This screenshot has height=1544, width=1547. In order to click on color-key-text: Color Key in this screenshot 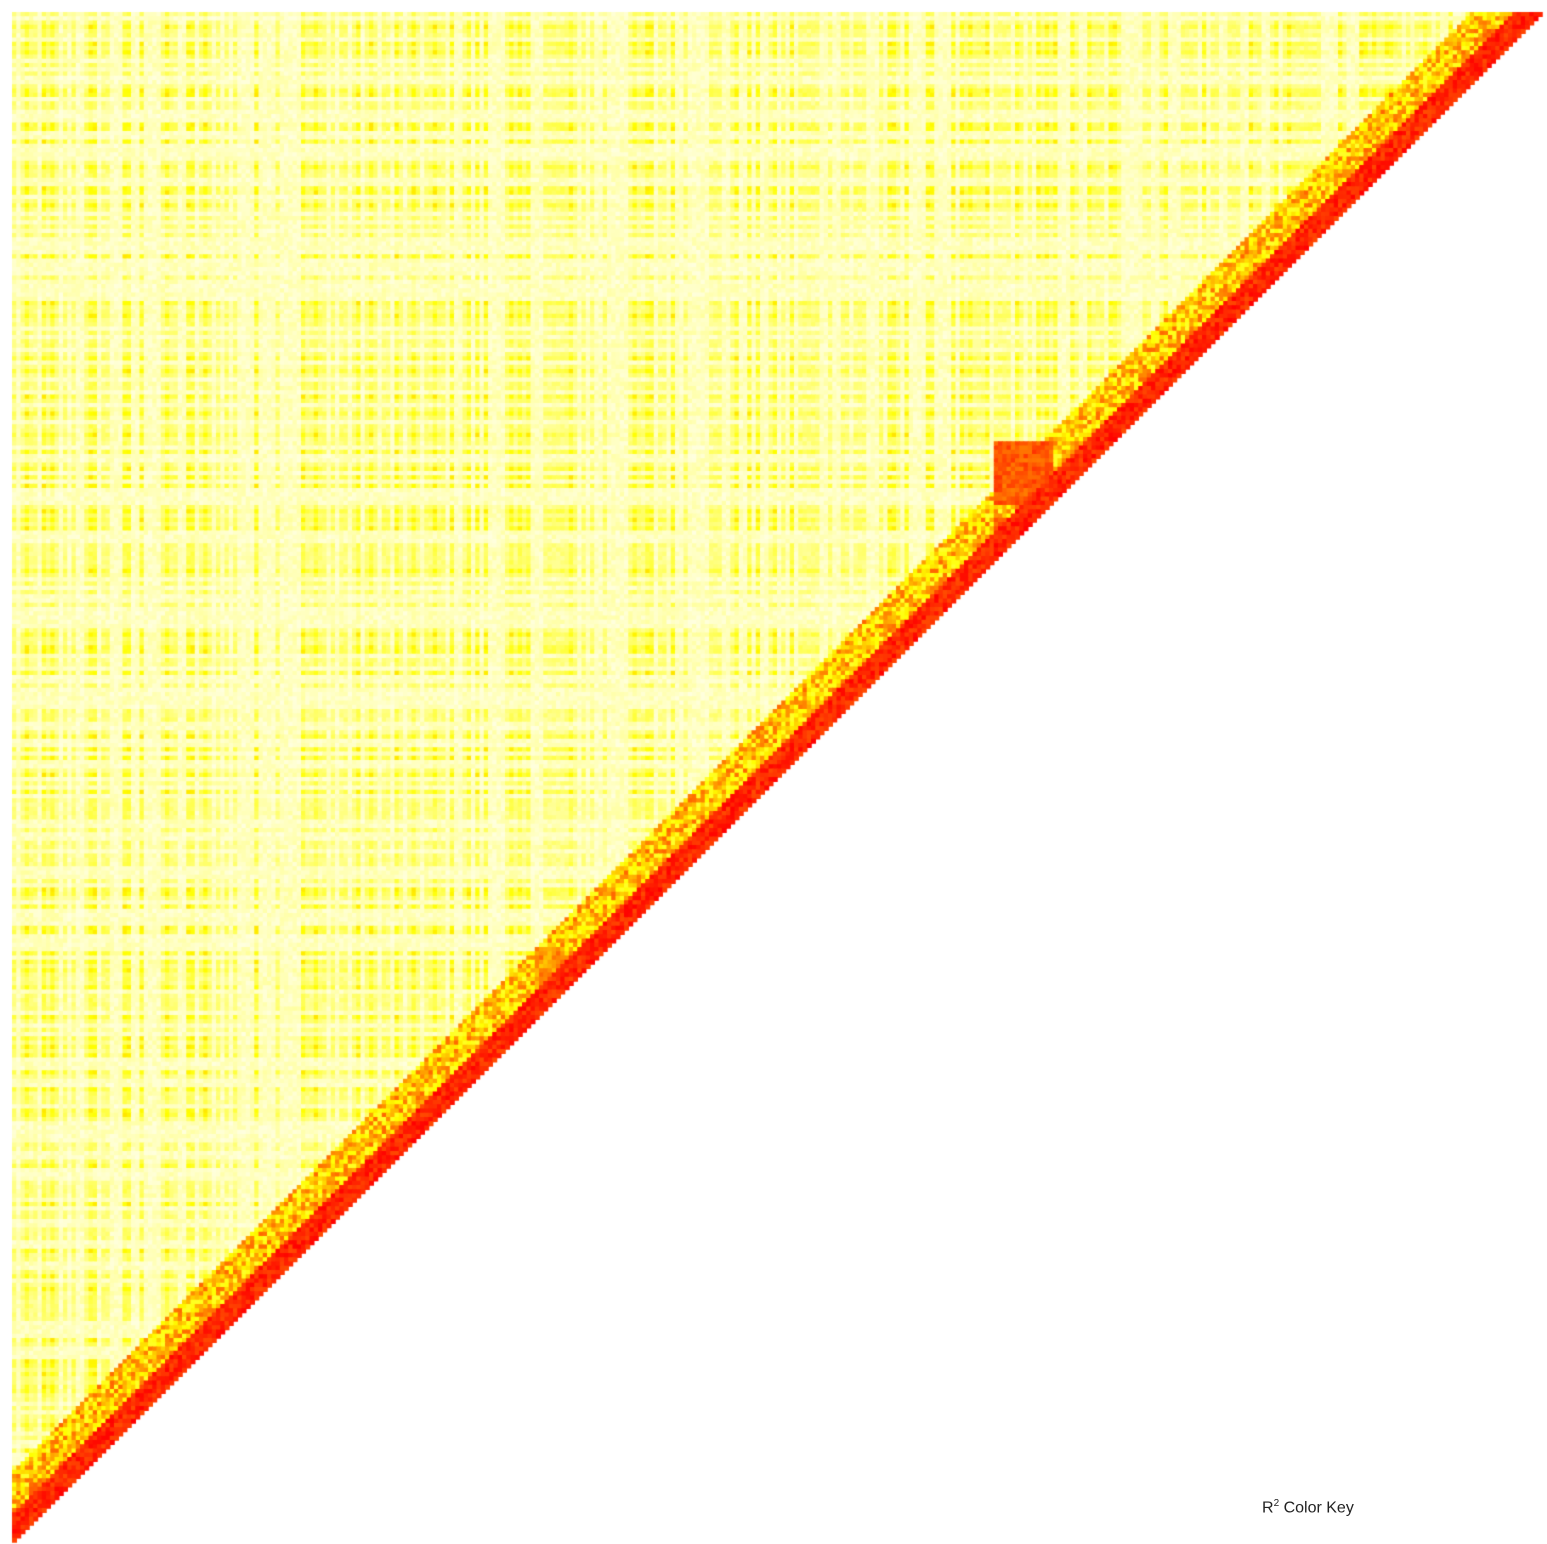, I will do `click(1316, 1508)`.